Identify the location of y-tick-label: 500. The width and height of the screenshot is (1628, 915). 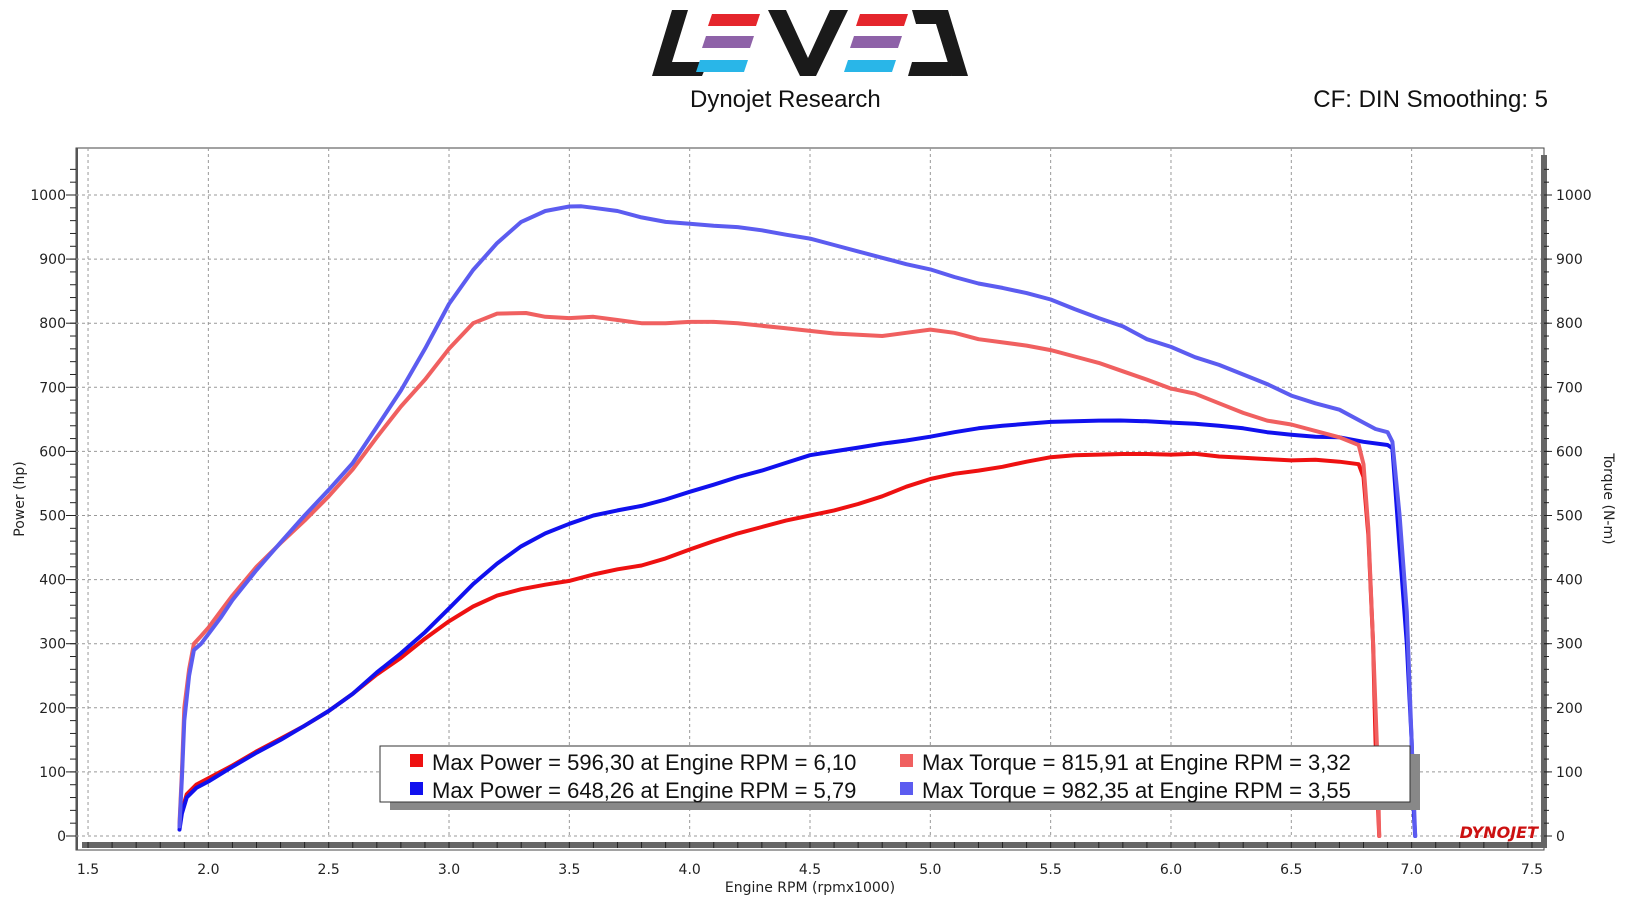
(52, 517).